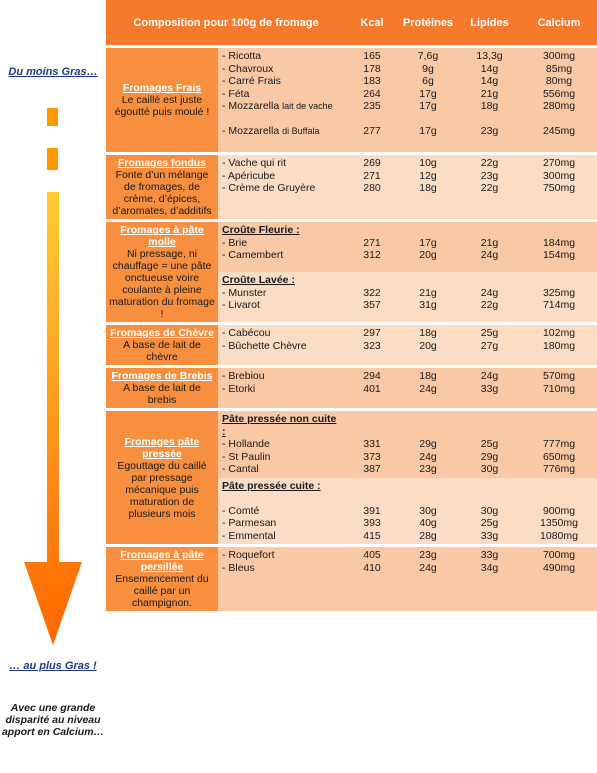 The height and width of the screenshot is (773, 597). I want to click on lipides-value: 23g, so click(489, 131).